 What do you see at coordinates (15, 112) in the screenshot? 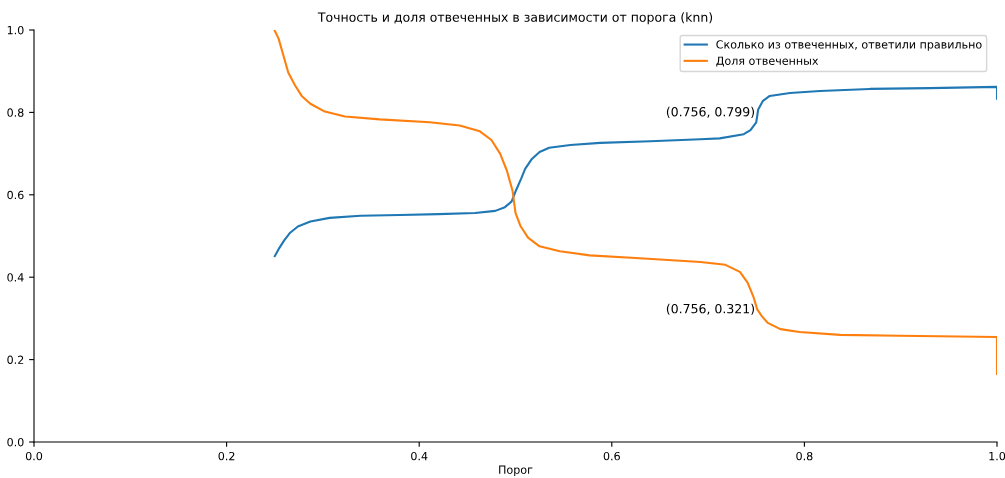
I see `y-tick-label: 0.8` at bounding box center [15, 112].